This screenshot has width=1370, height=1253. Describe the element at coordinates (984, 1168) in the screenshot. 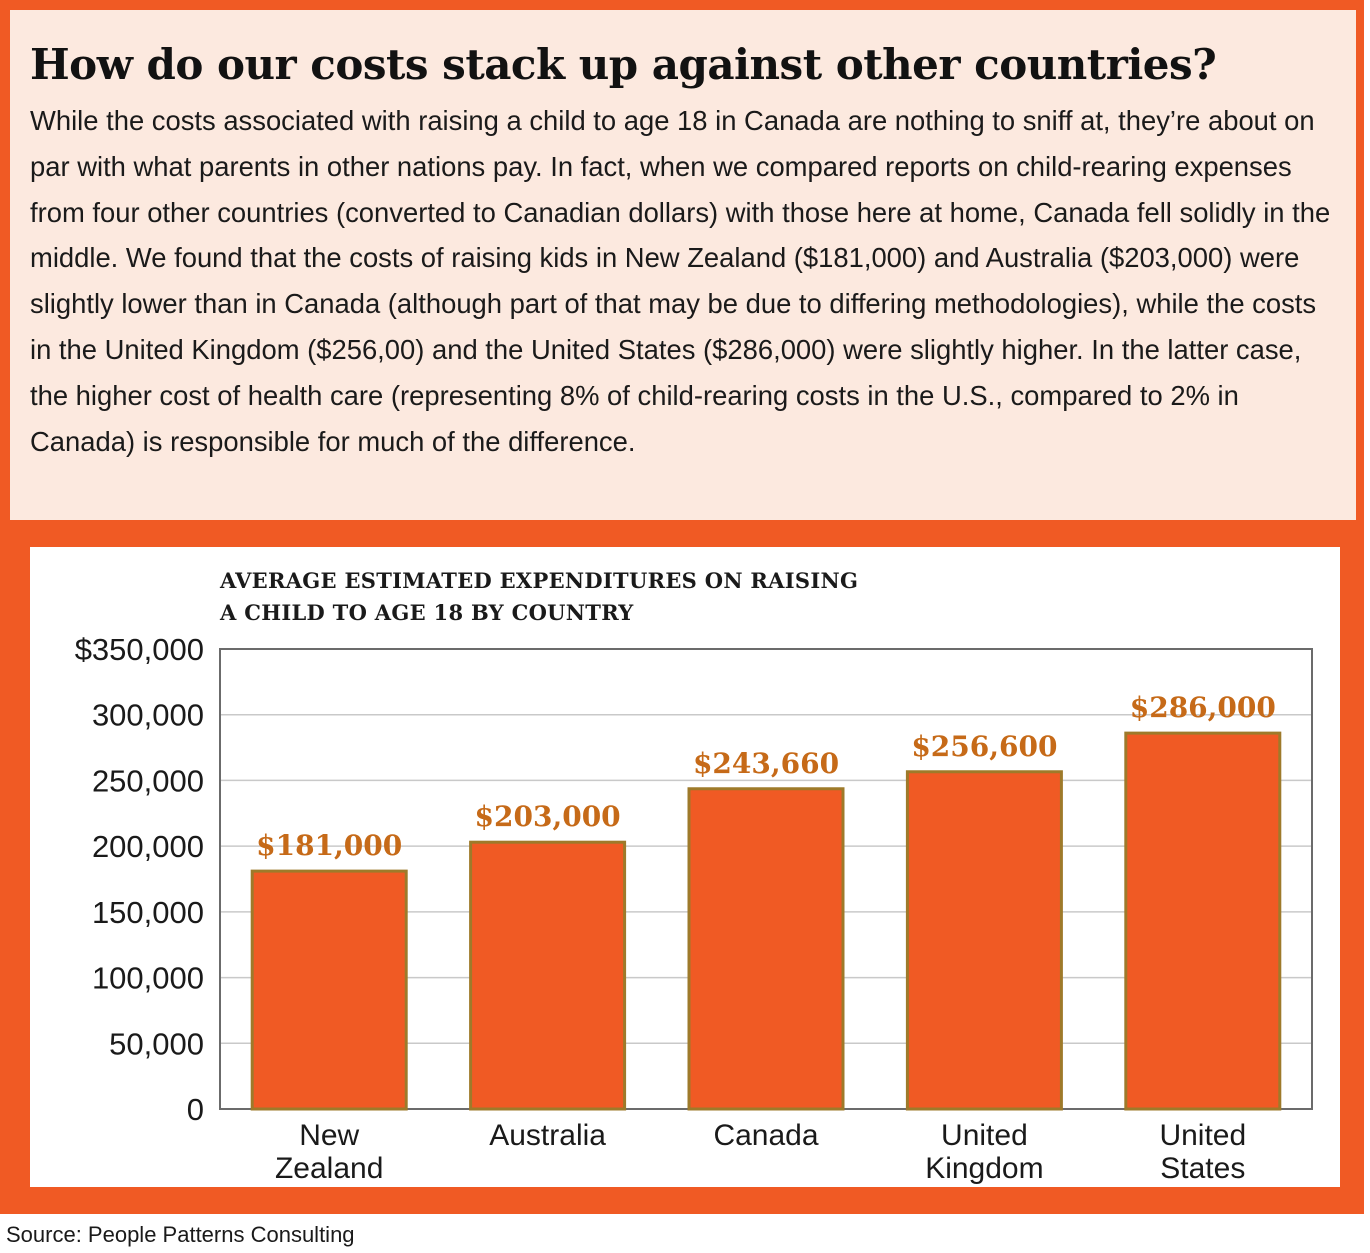

I see `x-tick-label: Kingdom` at that location.